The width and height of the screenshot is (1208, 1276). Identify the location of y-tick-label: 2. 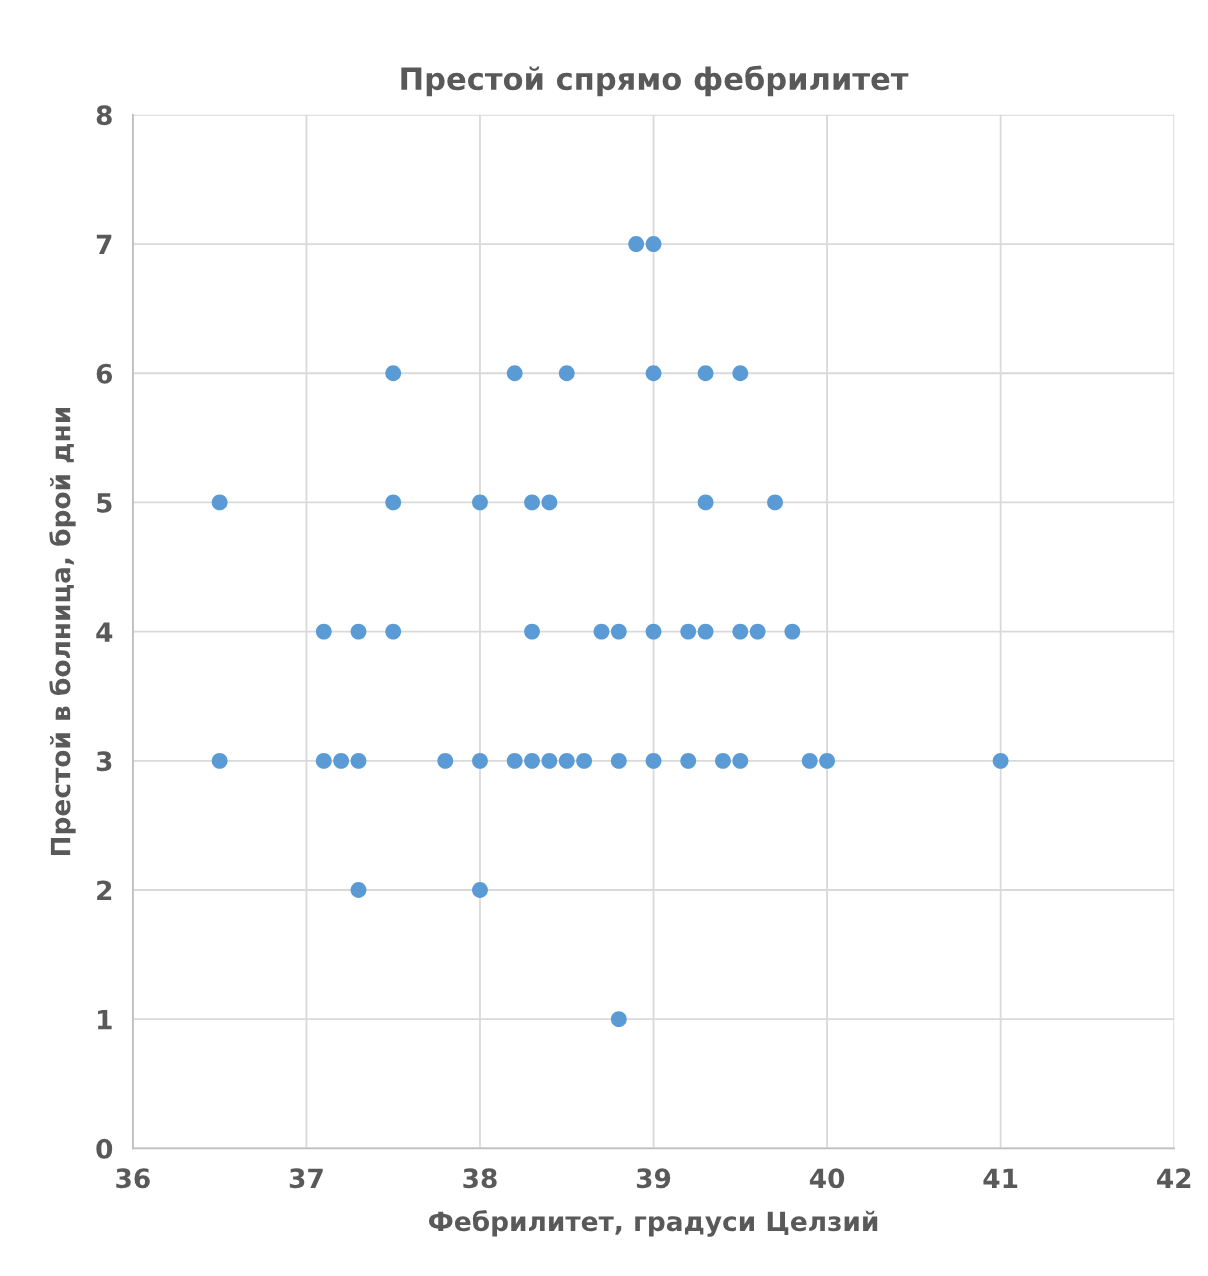
(104, 890).